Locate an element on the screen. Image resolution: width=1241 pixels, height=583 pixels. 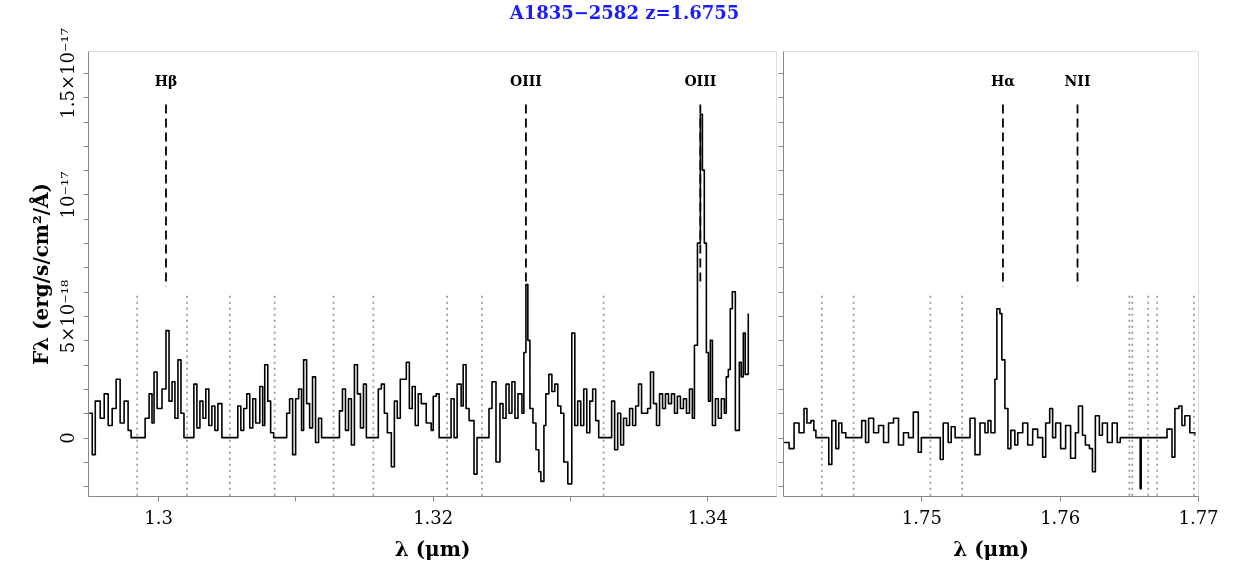
x-tick-label: 1.32 is located at coordinates (433, 517).